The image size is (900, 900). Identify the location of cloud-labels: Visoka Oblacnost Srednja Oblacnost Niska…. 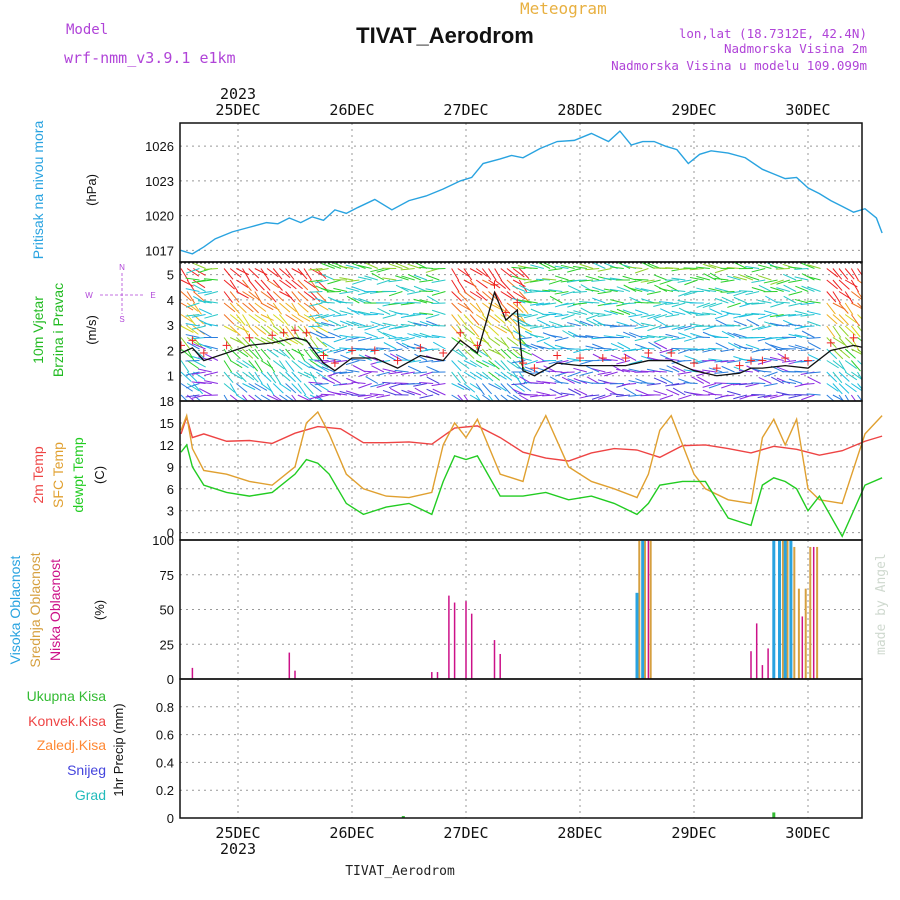
(57, 609).